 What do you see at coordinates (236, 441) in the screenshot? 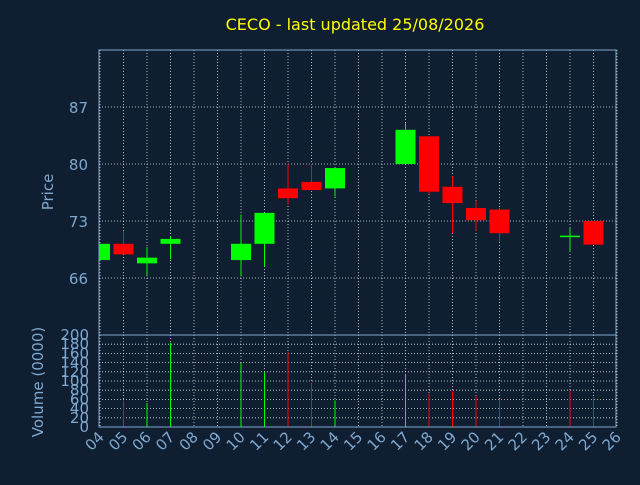
I see `day-tick-label: 10` at bounding box center [236, 441].